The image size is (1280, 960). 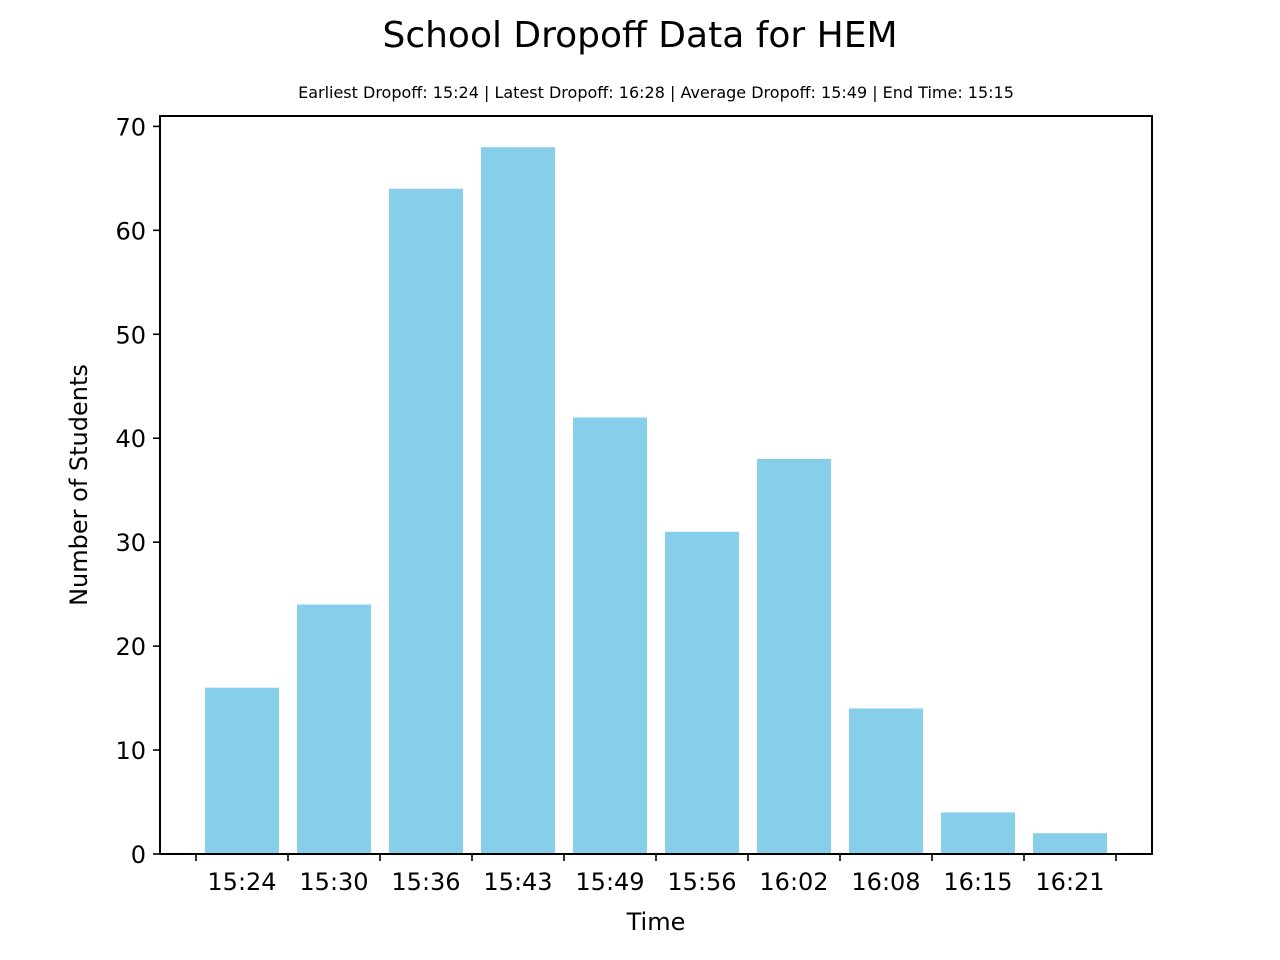 What do you see at coordinates (333, 882) in the screenshot?
I see `x-tick-label: 15:30` at bounding box center [333, 882].